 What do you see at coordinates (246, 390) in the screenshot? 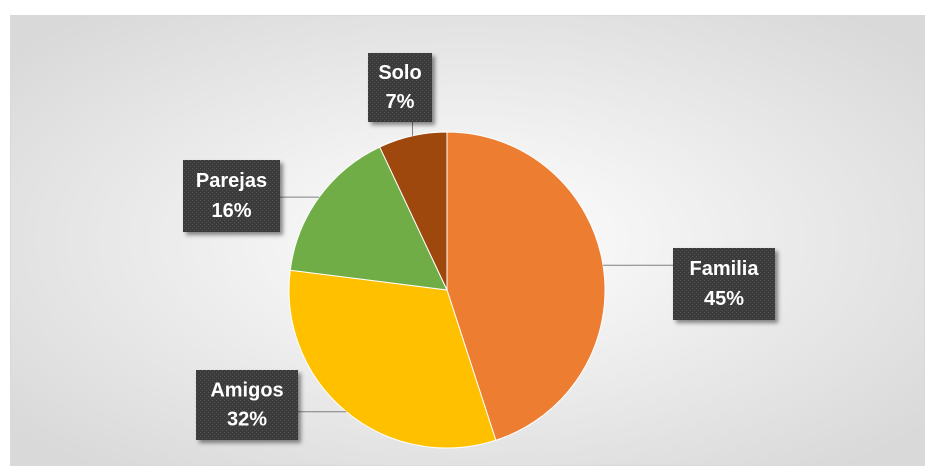
I see `data-label-name: Amigos` at bounding box center [246, 390].